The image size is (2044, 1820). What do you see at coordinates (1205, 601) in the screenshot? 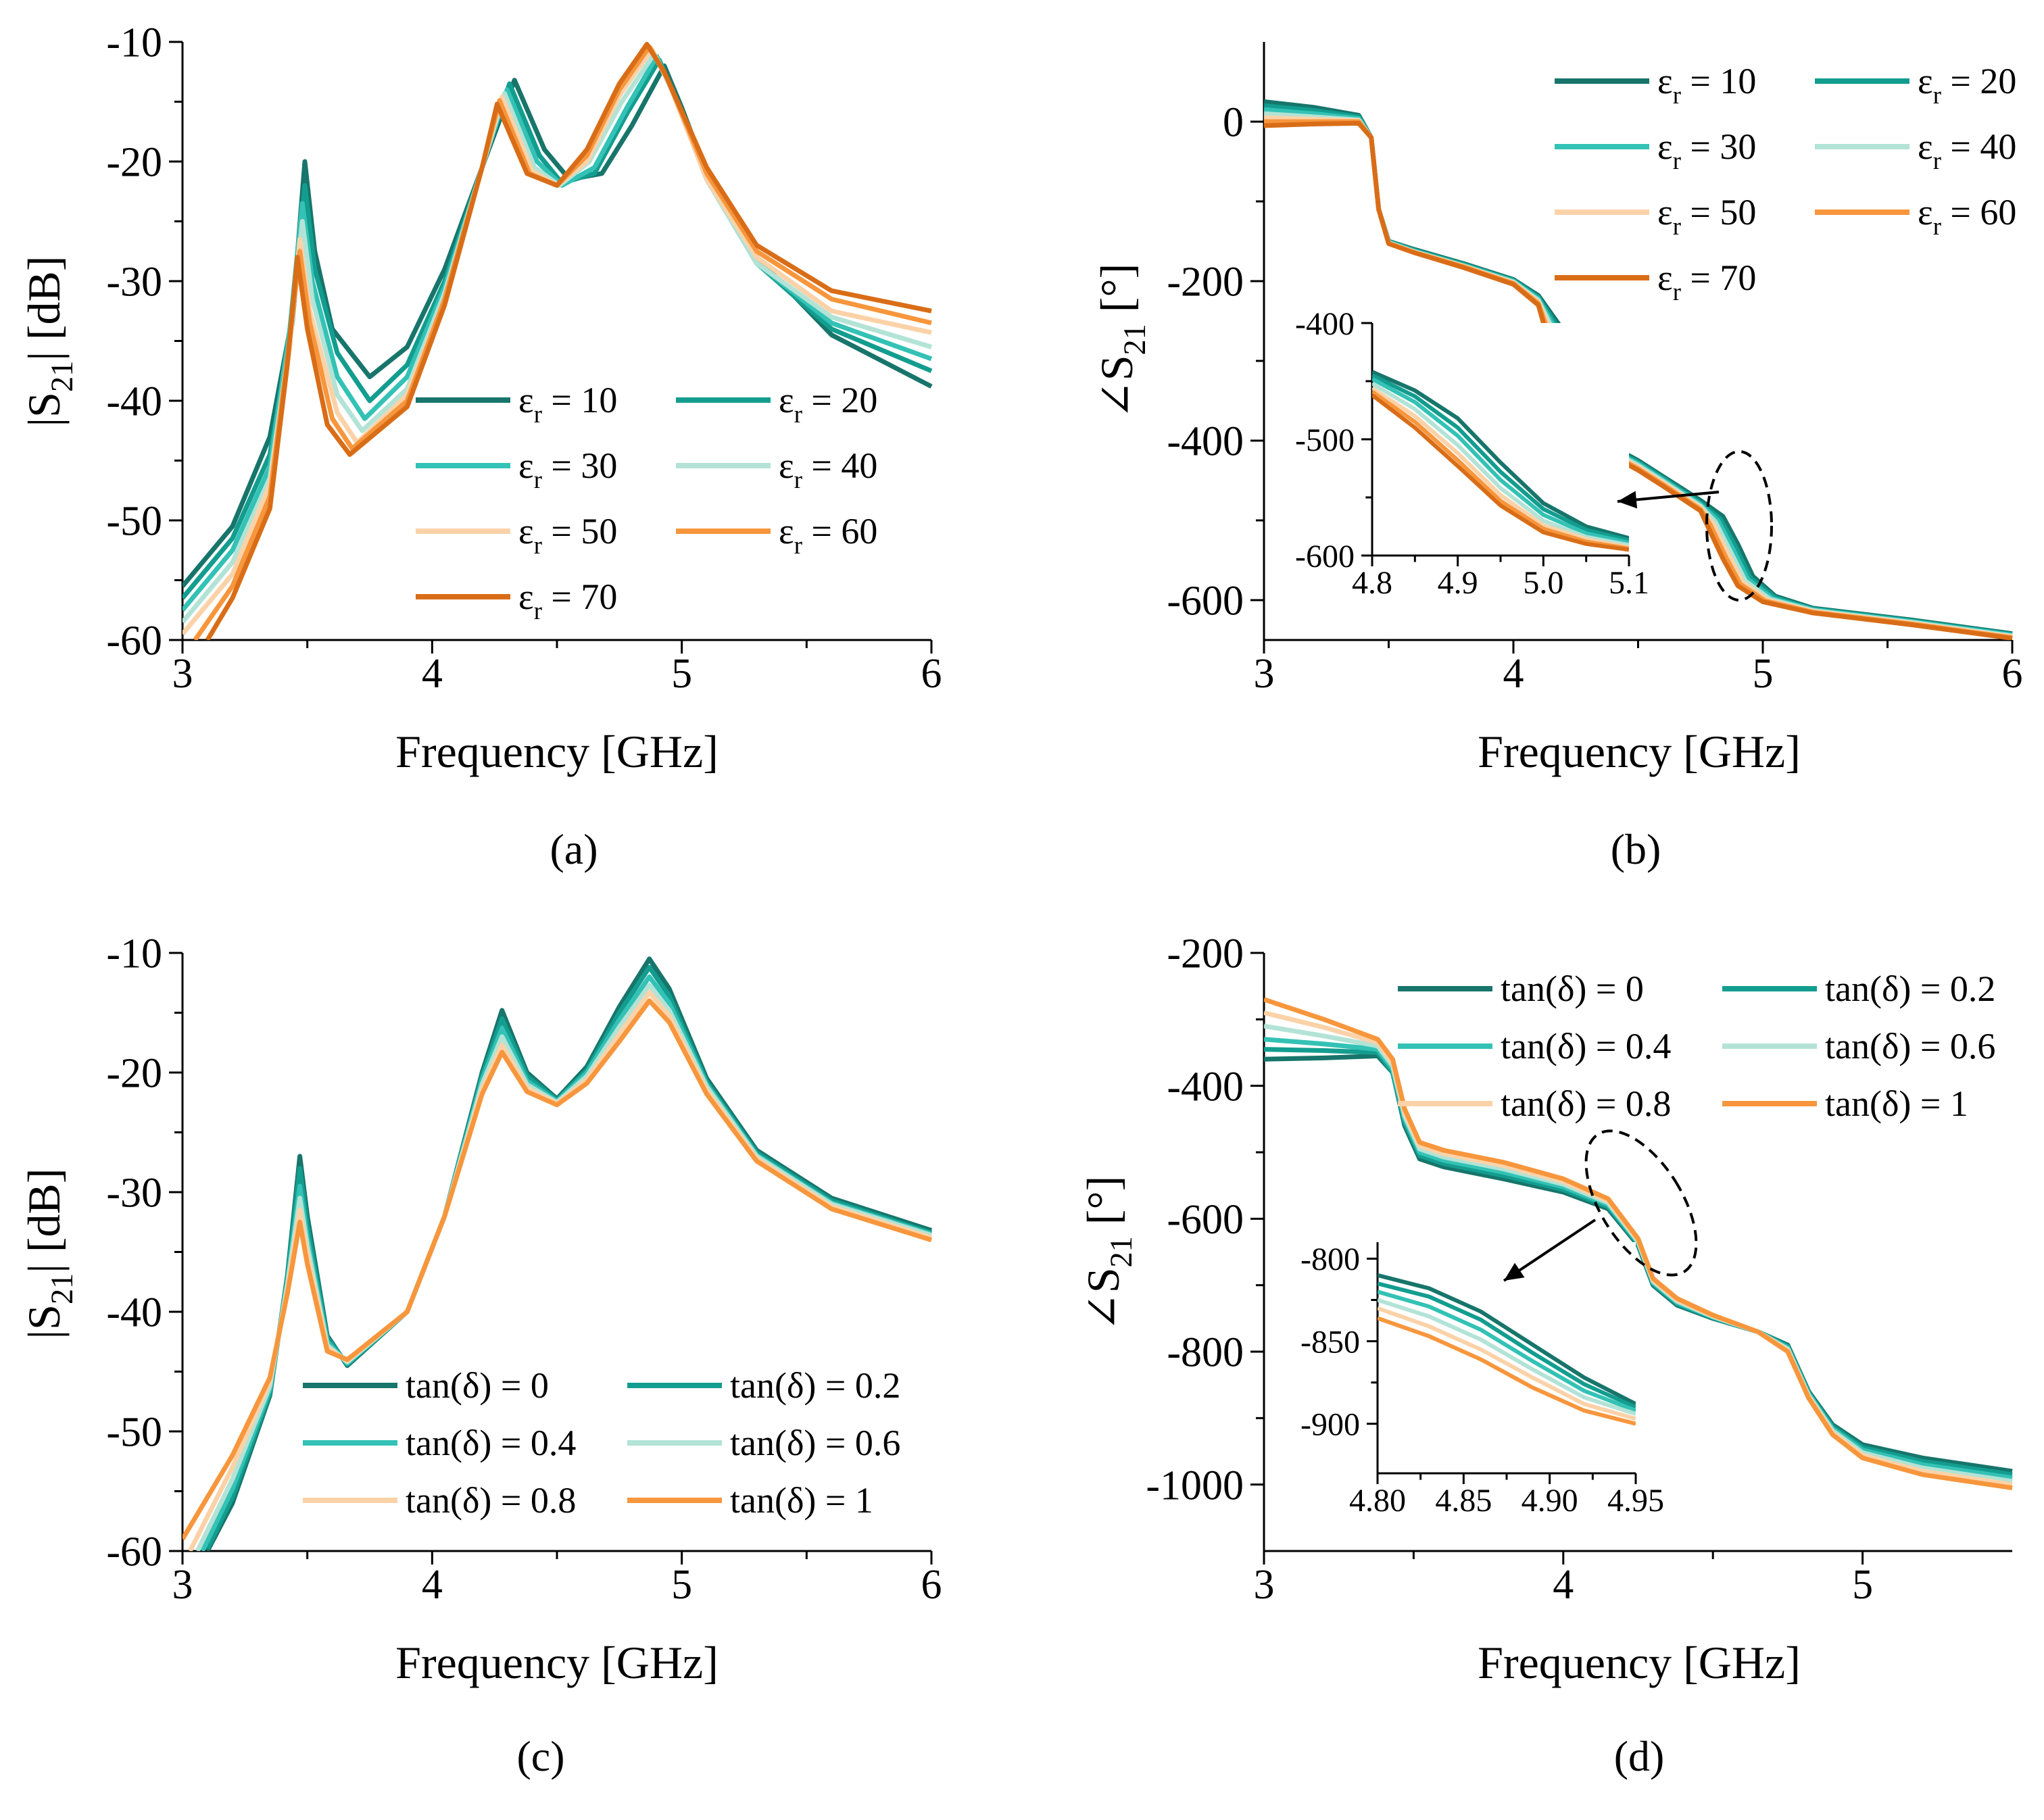
I see `y-tick-label: -600` at bounding box center [1205, 601].